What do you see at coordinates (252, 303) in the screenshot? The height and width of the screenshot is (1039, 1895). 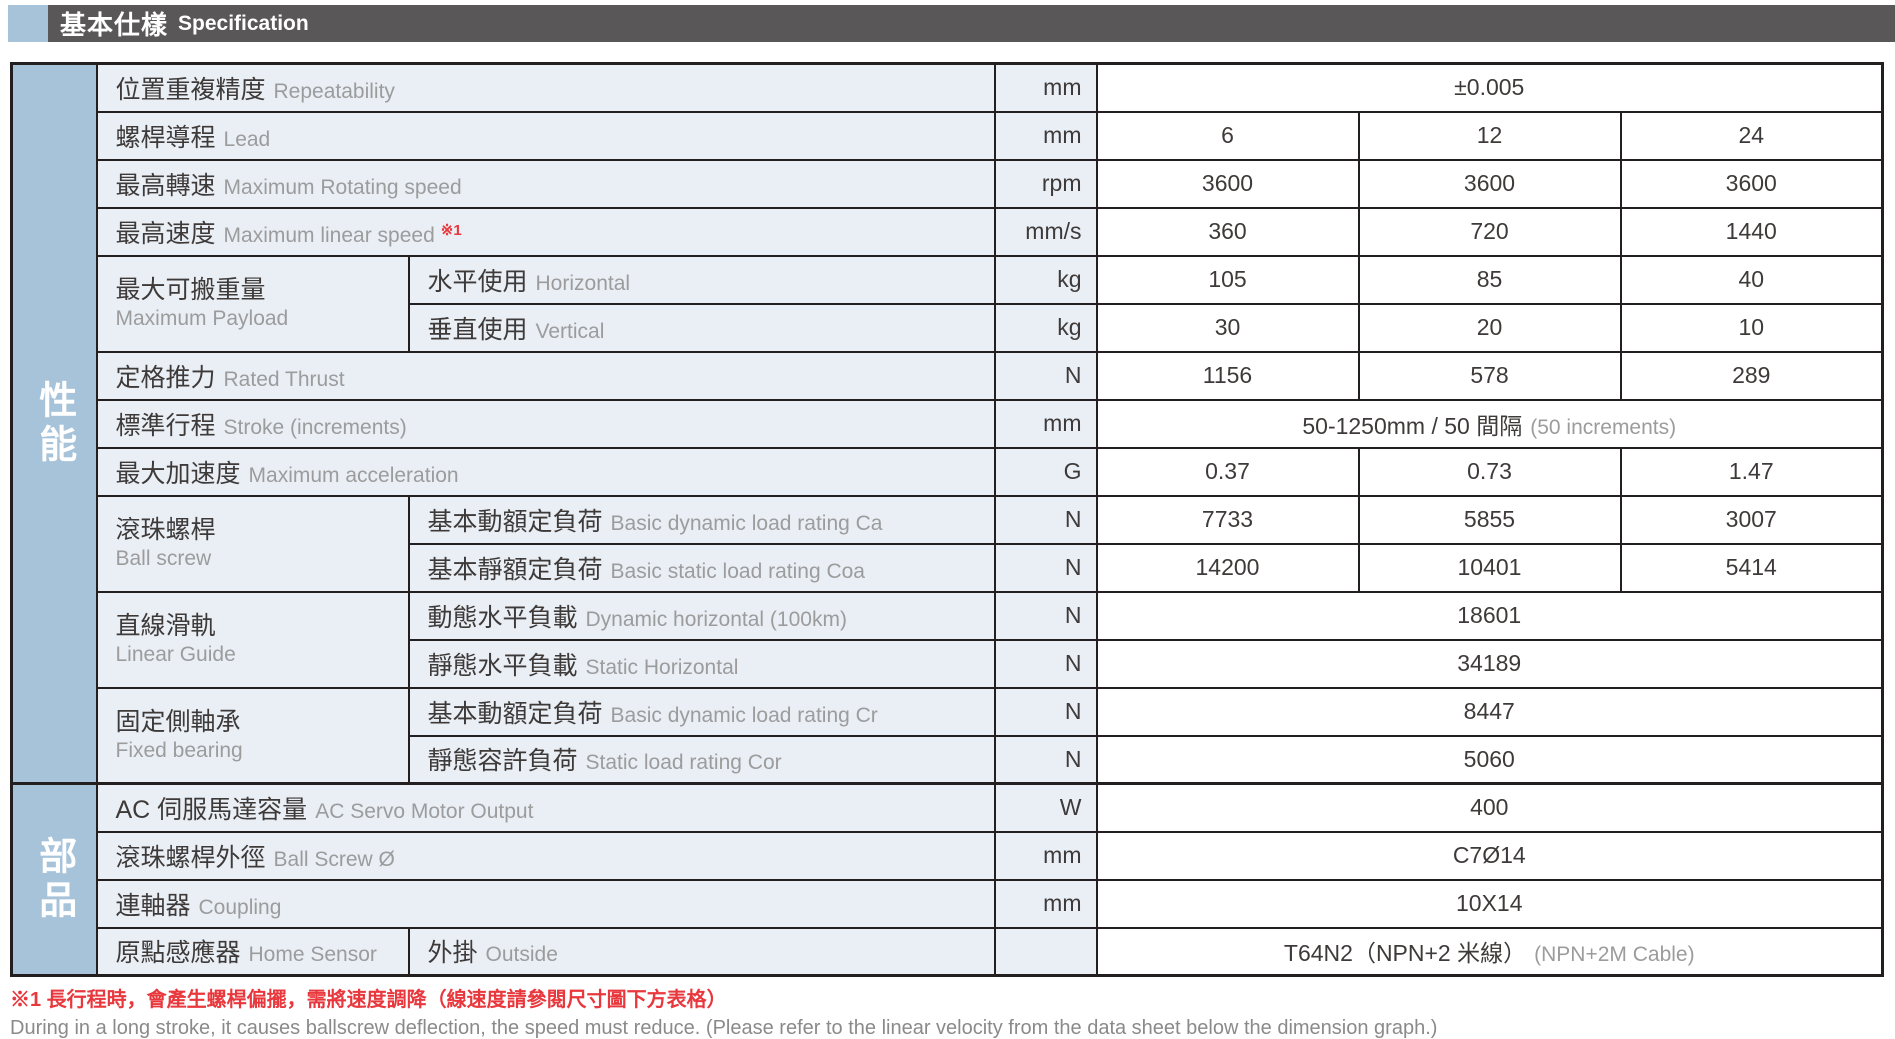 I see `group-label: 最大可搬重量 Maximum Payload` at bounding box center [252, 303].